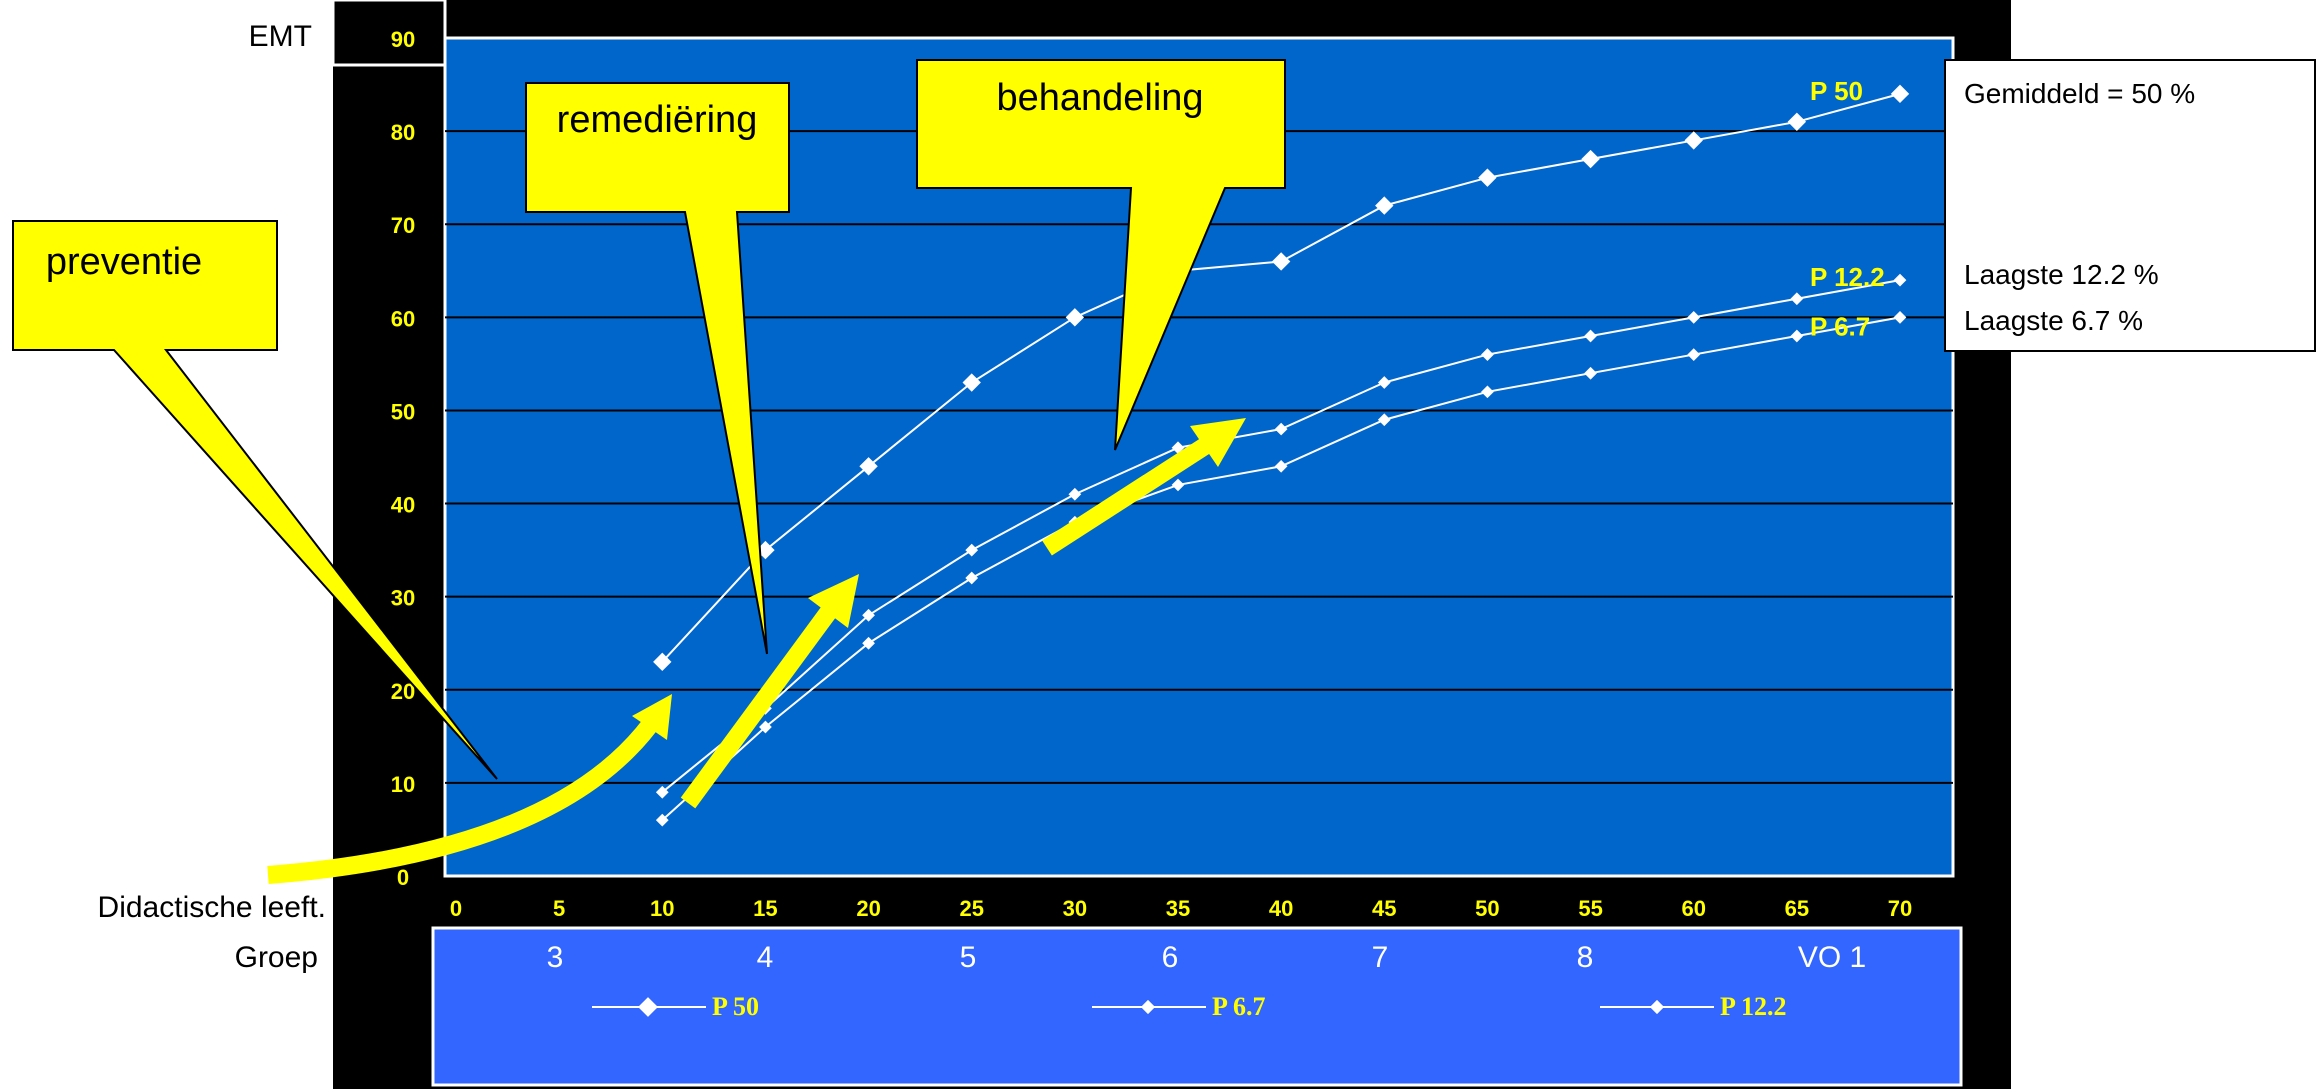  I want to click on group-title: Groep, so click(276, 957).